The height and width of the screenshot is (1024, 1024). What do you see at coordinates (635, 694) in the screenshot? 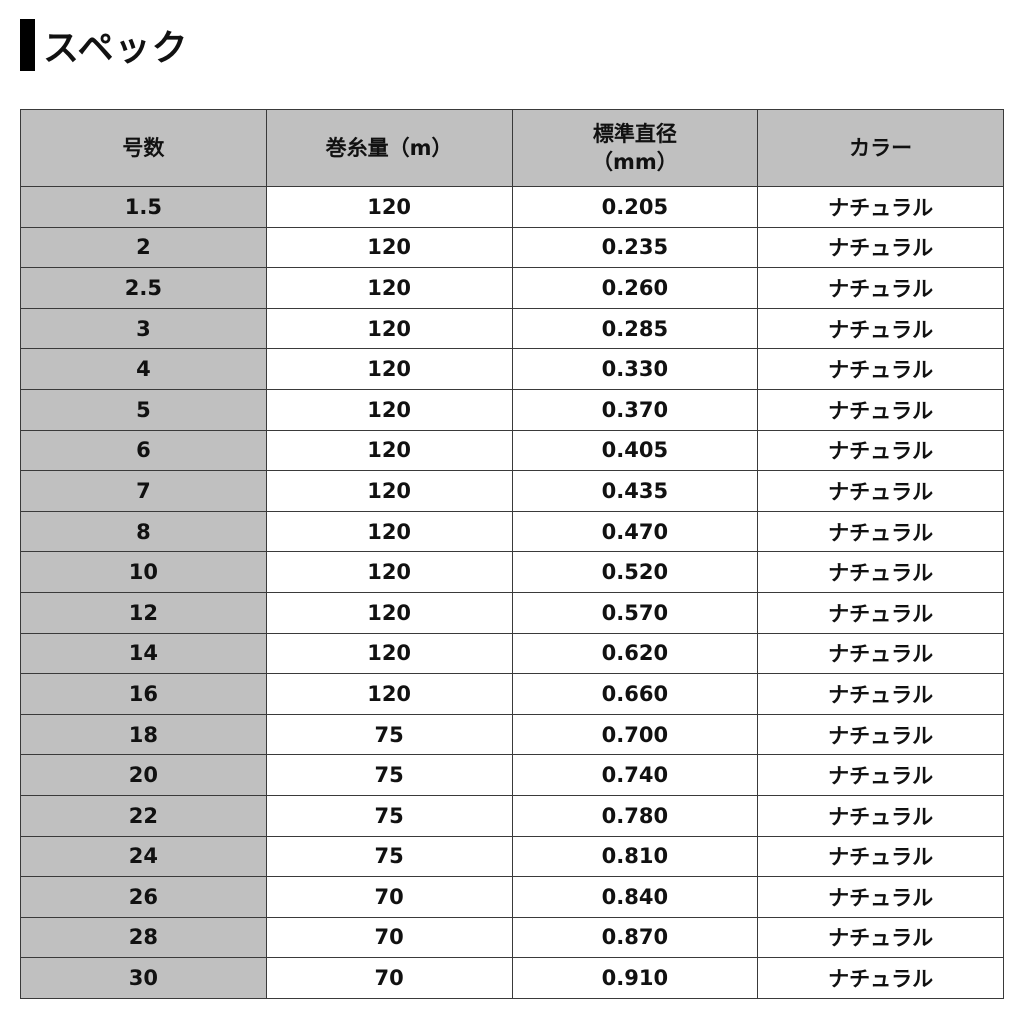
I see `cell-diameter: 0.660` at bounding box center [635, 694].